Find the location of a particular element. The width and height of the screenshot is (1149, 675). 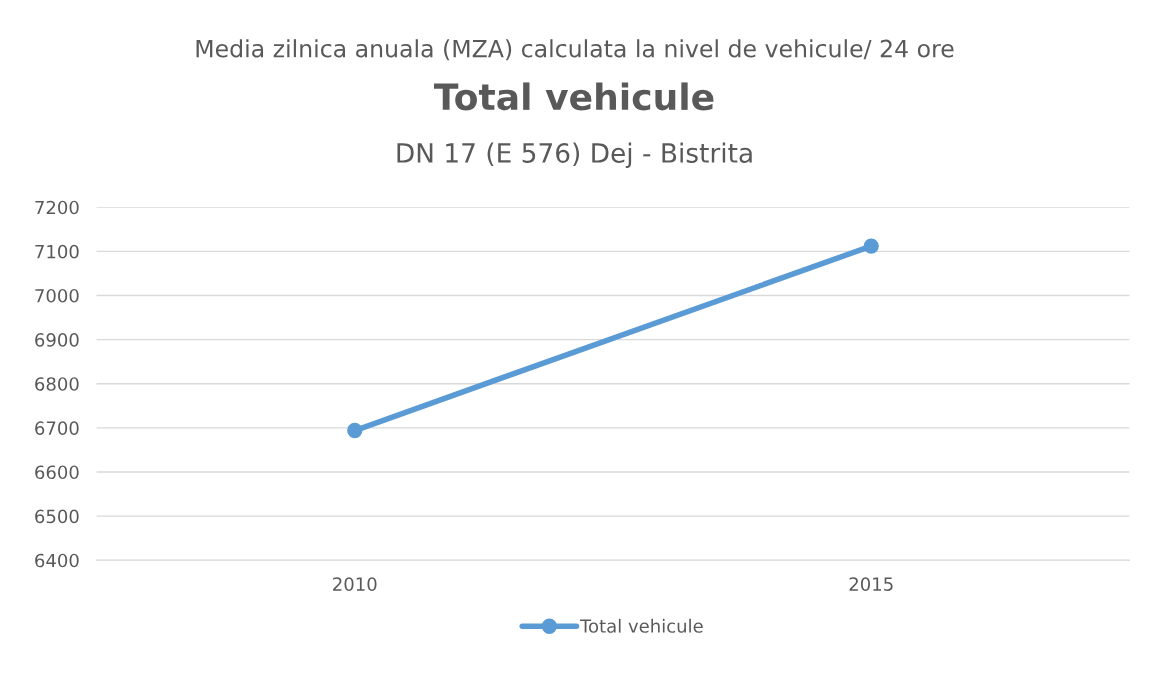

chart-subtitle: DN 17 (E 576) Dej - Bistrita is located at coordinates (574, 155).